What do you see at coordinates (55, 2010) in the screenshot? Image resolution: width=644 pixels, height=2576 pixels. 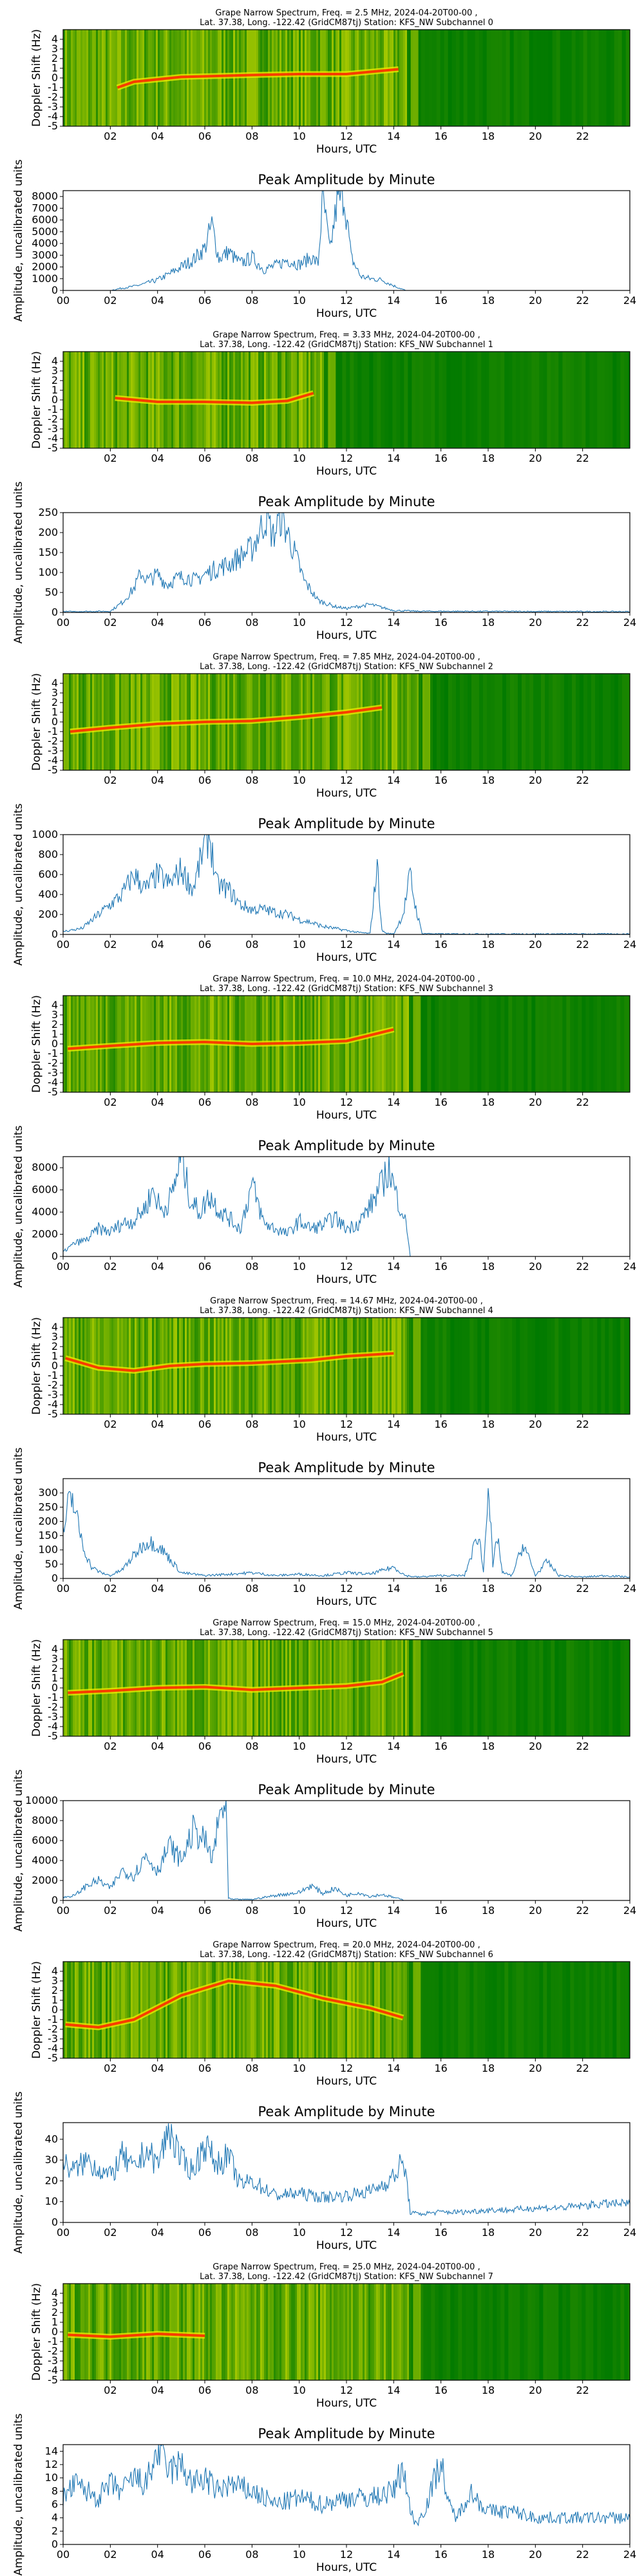 I see `spectrum-y-tick-label: 0` at bounding box center [55, 2010].